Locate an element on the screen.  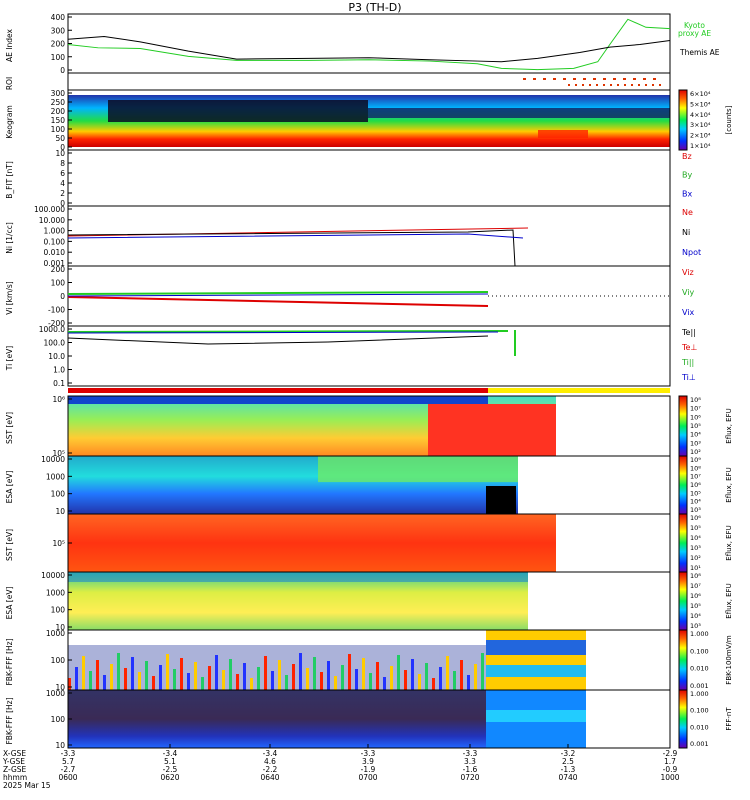
y-tick-label: 100.000 is located at coordinates (49, 209).